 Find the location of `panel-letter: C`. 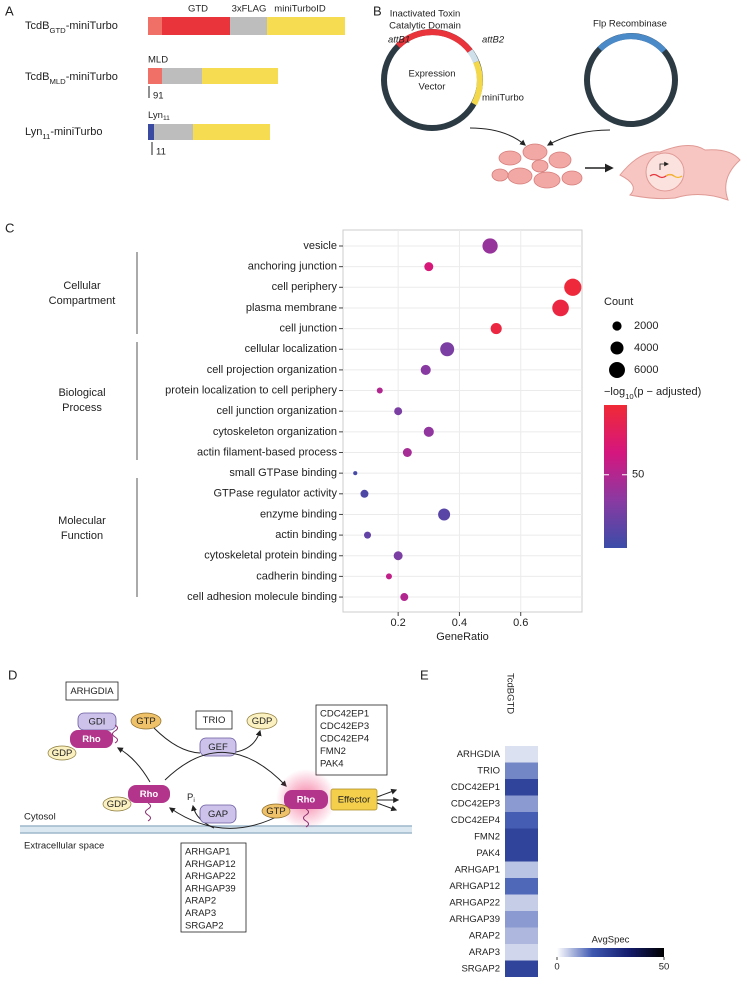

panel-letter: C is located at coordinates (9, 227).